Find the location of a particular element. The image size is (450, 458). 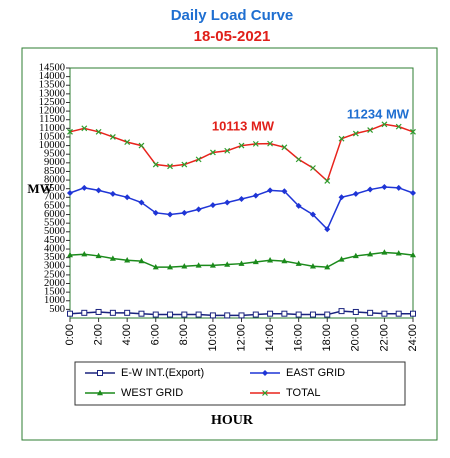

legend-label: EAST GRID is located at coordinates (315, 373).